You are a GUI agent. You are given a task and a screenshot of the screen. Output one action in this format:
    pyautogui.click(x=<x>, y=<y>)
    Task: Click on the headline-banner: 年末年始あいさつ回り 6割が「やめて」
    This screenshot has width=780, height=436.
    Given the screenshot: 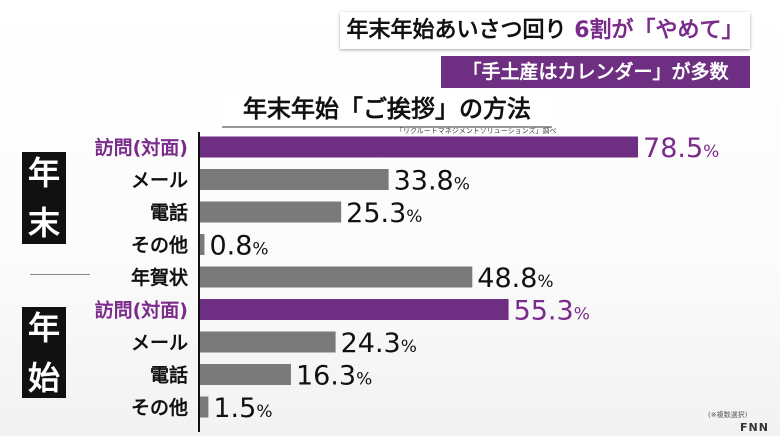 What is the action you would take?
    pyautogui.click(x=545, y=30)
    